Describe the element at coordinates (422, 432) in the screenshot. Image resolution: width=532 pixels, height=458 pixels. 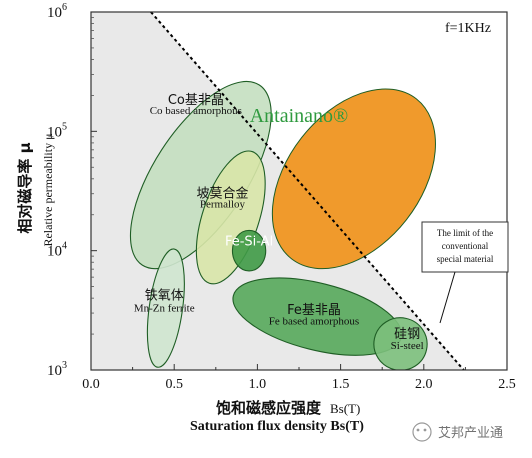
I see `wechat-icon` at that location.